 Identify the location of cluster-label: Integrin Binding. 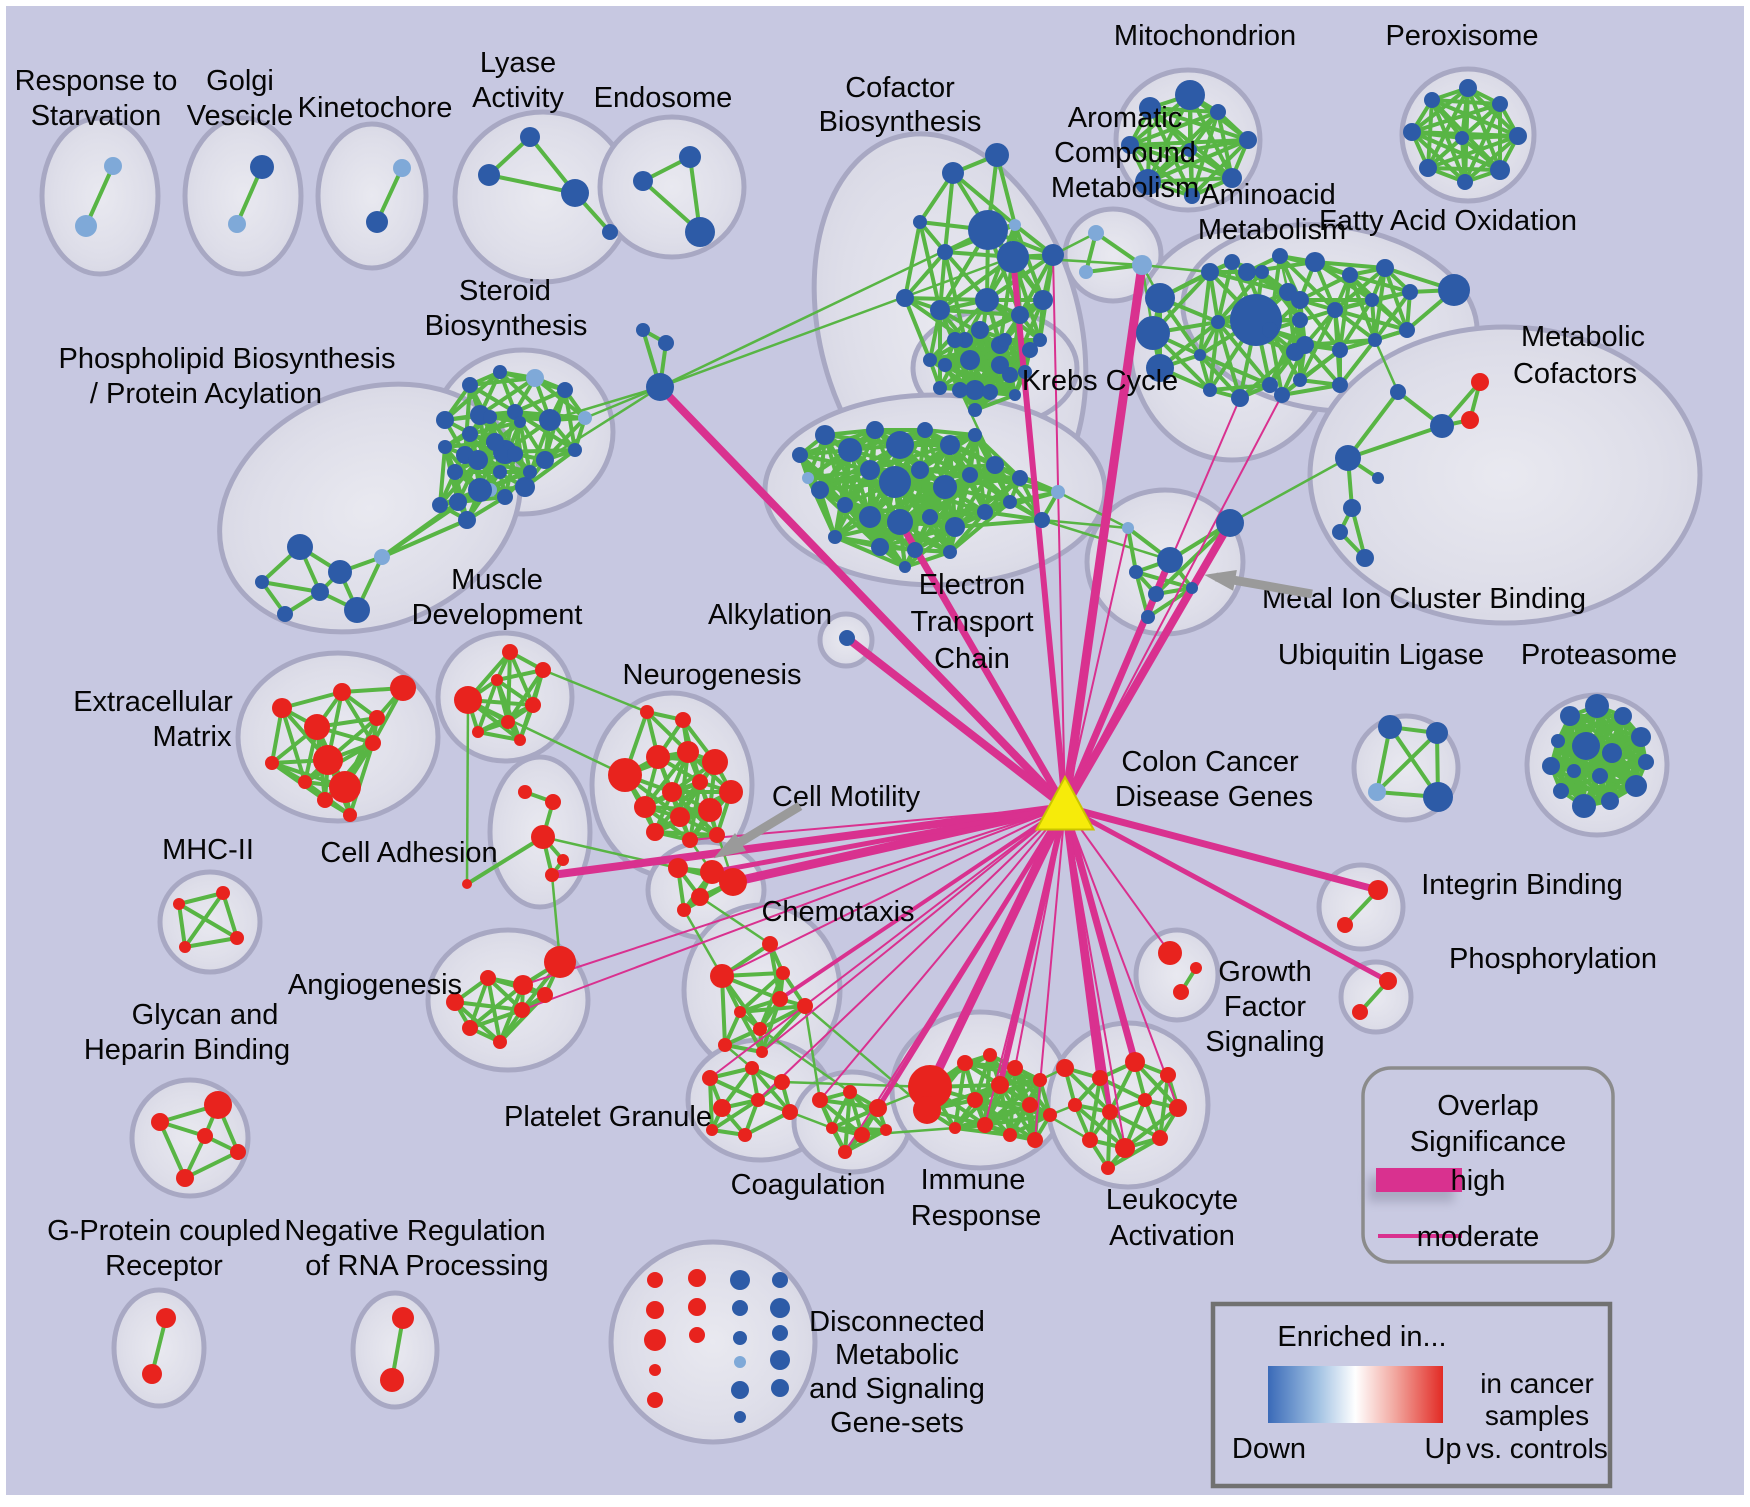
(1522, 885).